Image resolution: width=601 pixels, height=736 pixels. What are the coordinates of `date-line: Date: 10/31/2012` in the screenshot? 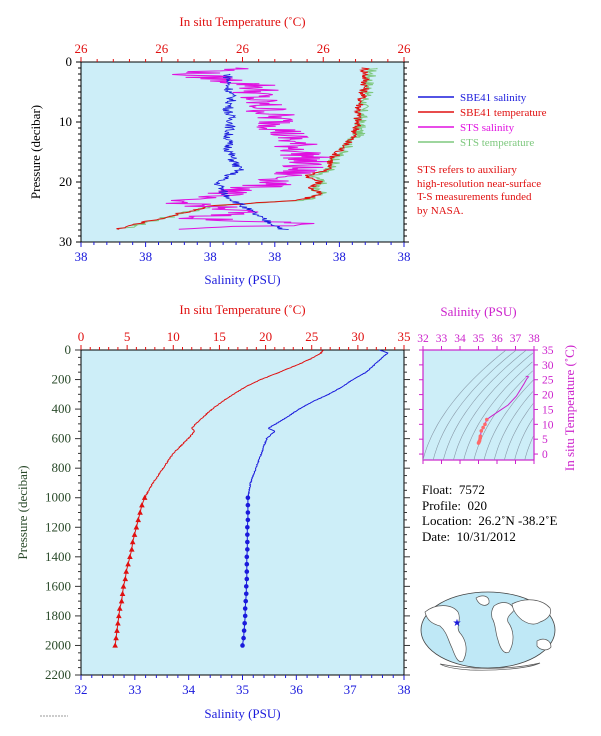 It's located at (489, 537).